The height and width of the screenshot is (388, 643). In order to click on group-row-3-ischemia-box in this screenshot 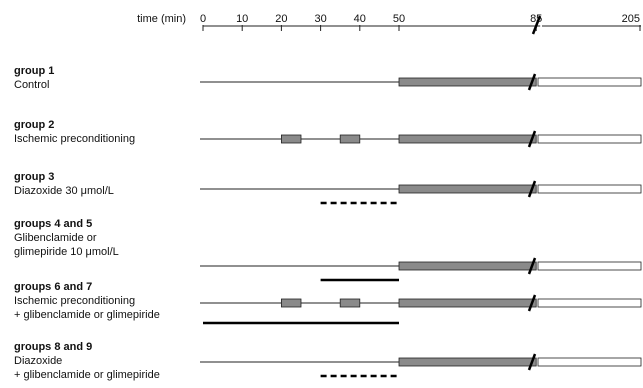, I will do `click(467, 189)`.